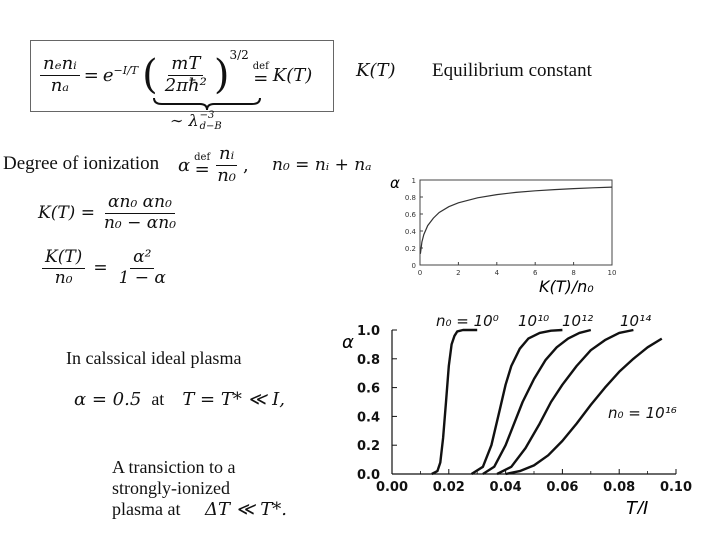  I want to click on small-alpha-plot: α K(T)/n₀ 00.20.40.60.810 2 4 6 8 10, so click(503, 235).